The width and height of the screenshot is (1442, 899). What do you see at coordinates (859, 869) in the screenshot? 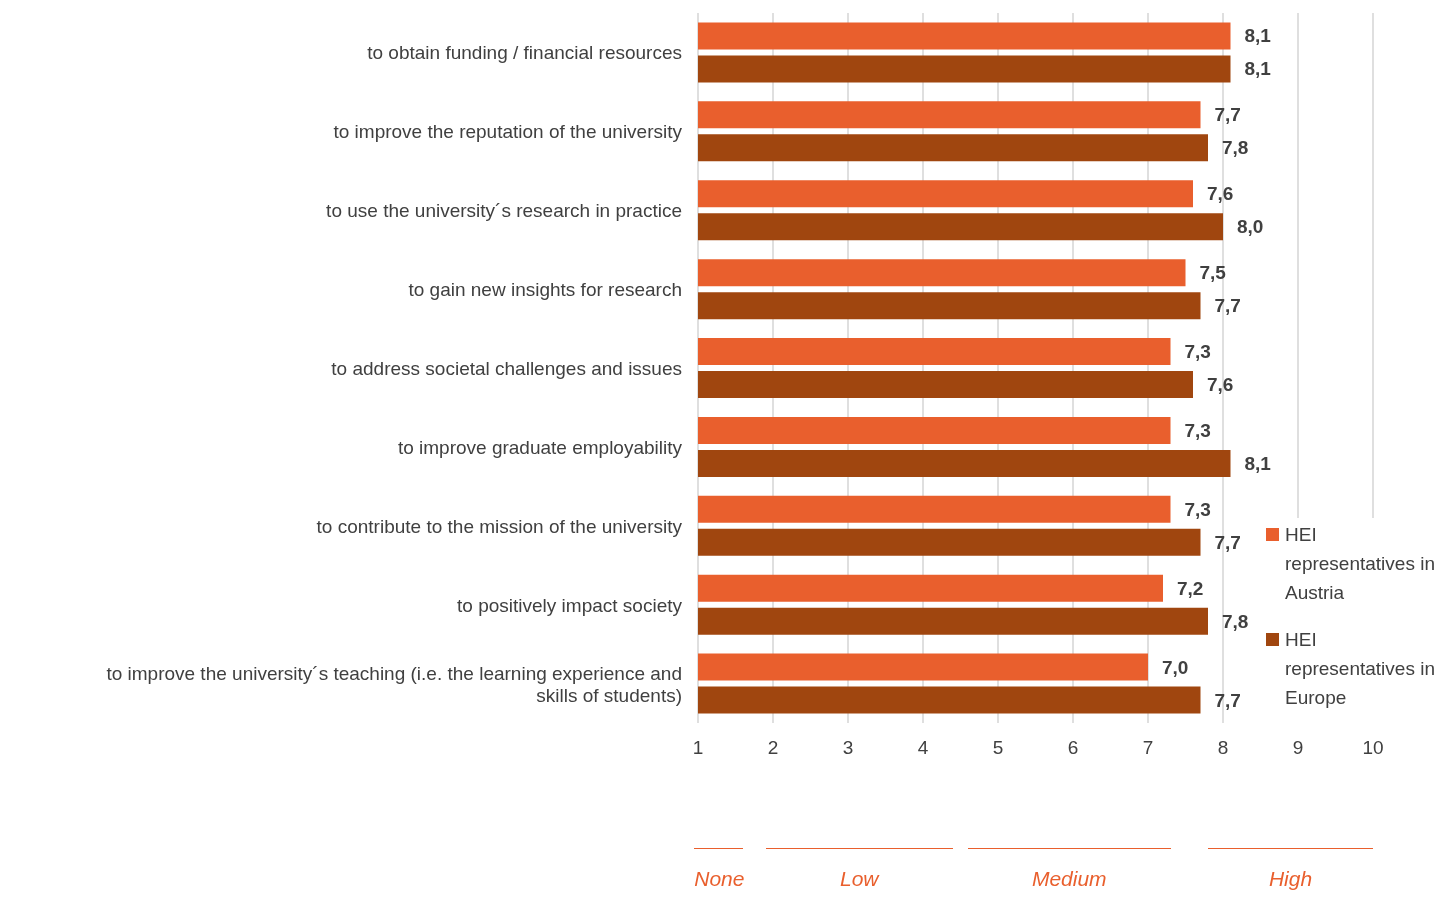
I see `text: Low` at bounding box center [859, 869].